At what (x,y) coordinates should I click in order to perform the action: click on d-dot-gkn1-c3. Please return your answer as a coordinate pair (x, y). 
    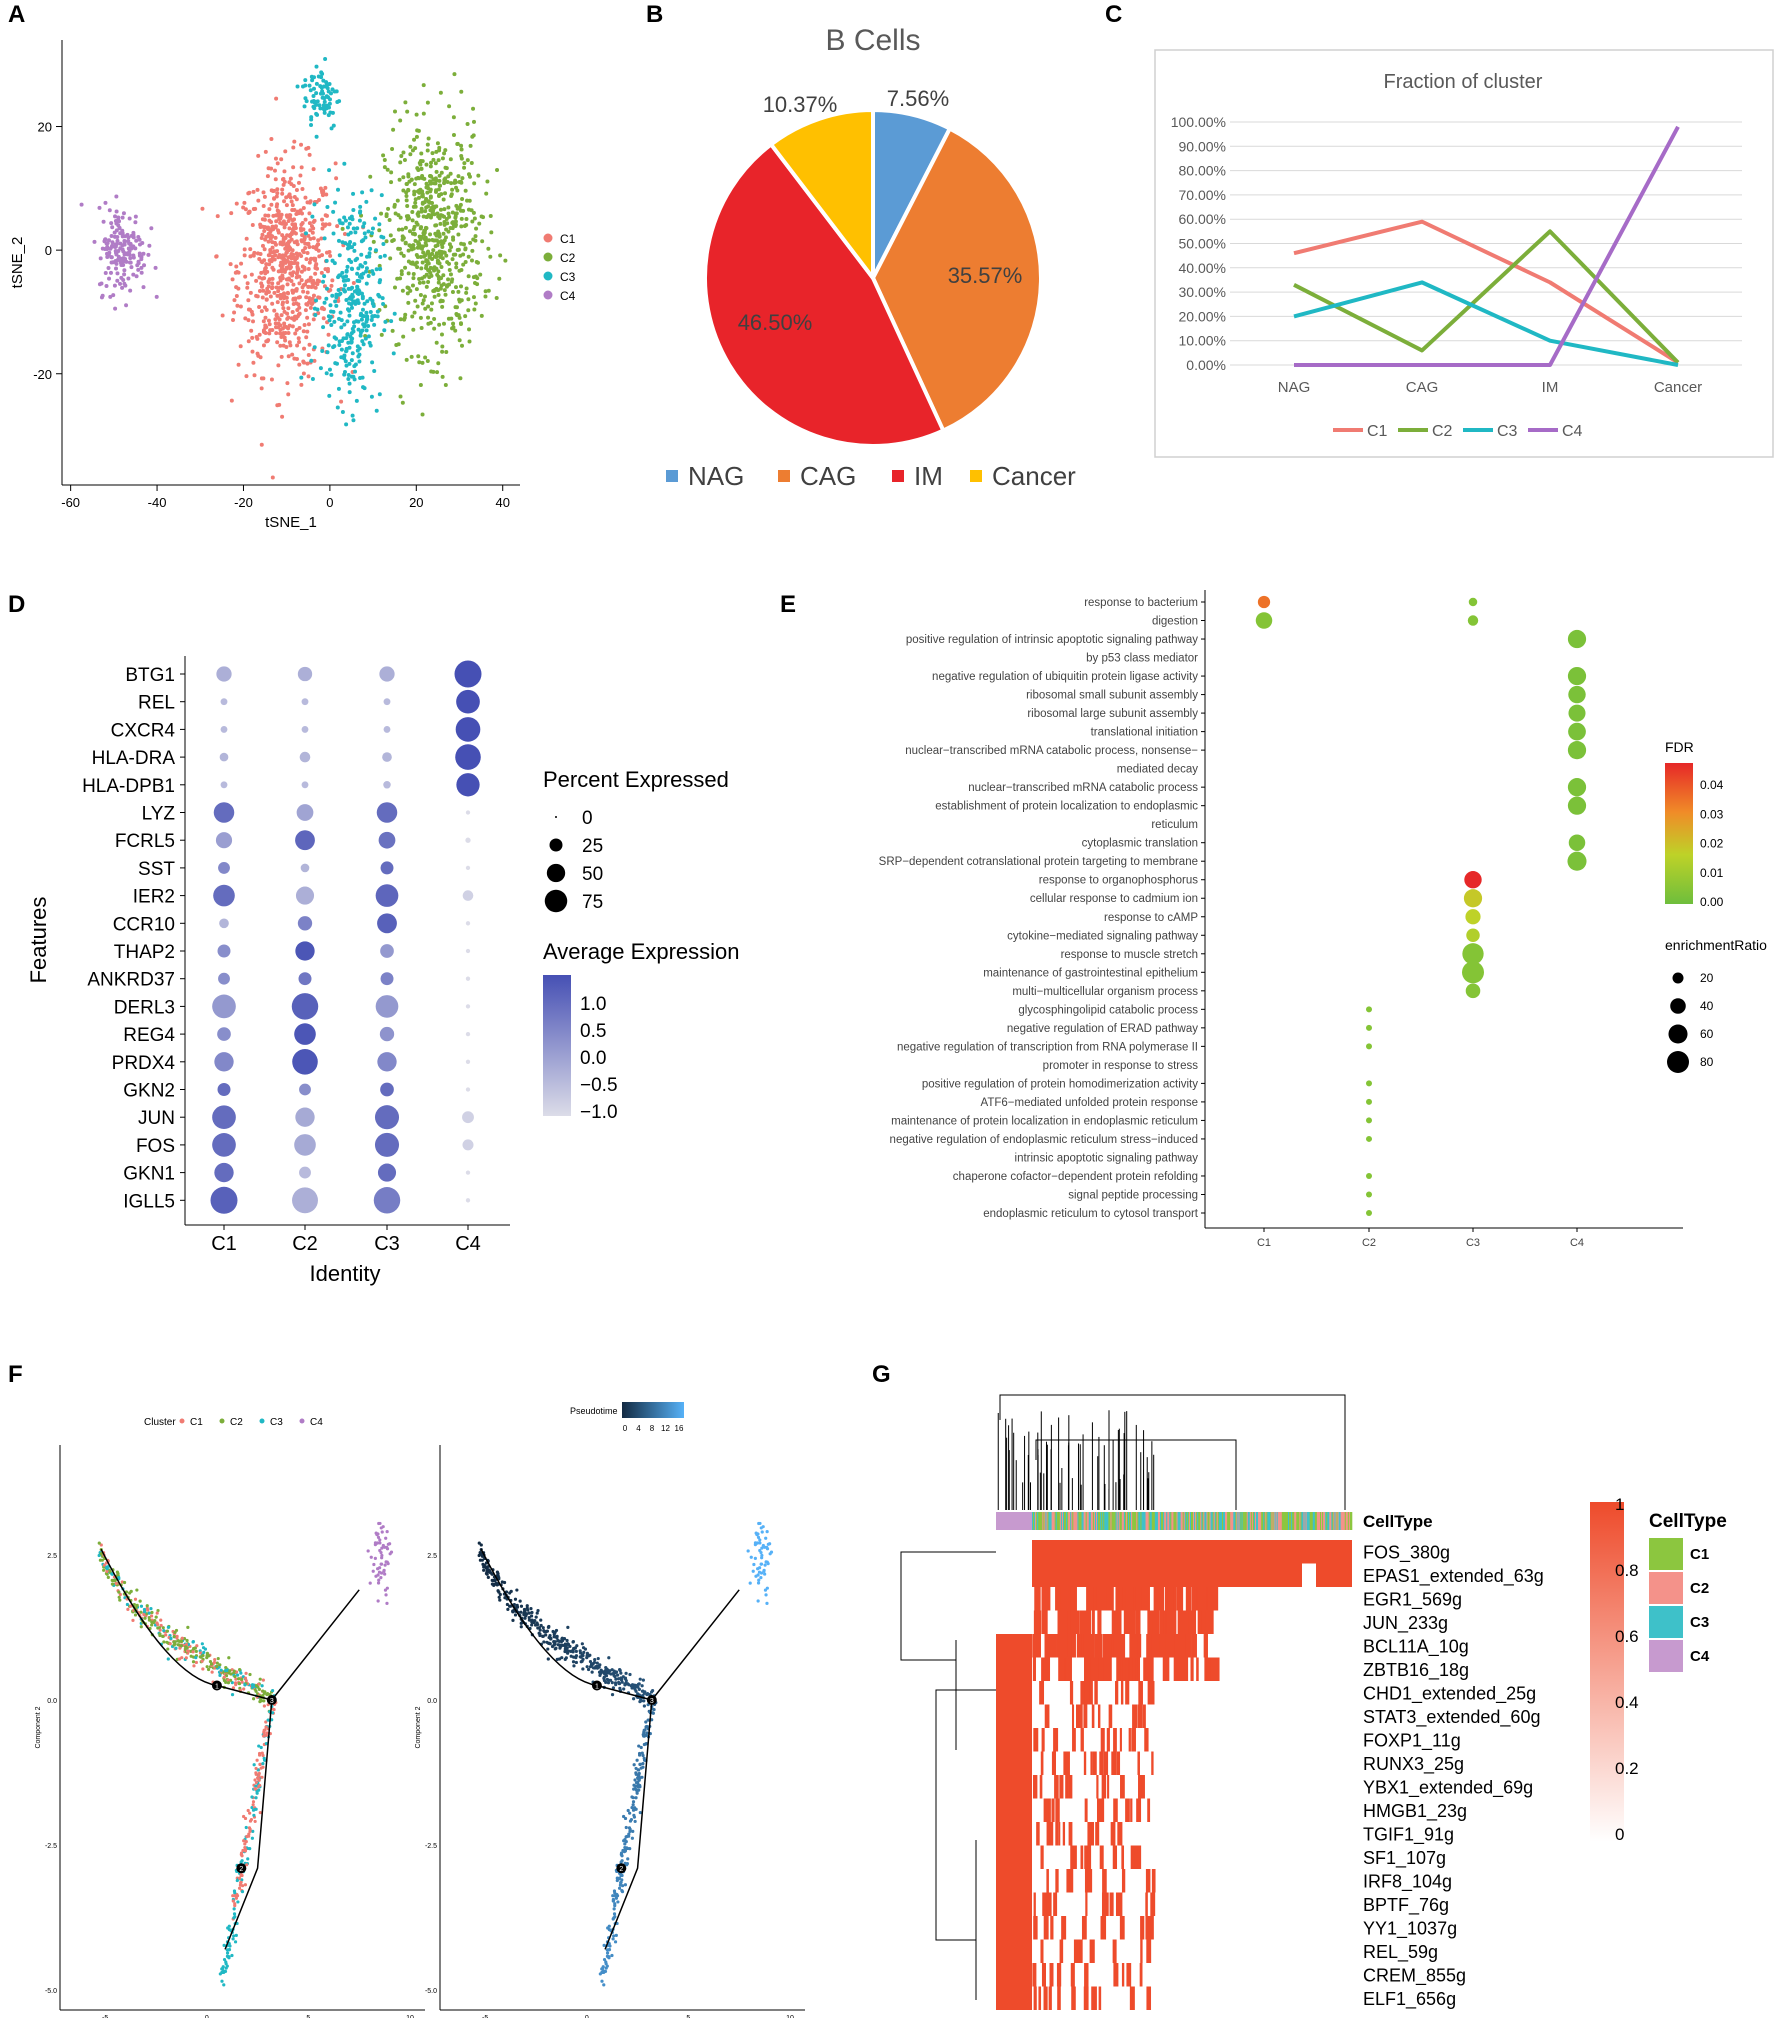
    Looking at the image, I should click on (387, 1172).